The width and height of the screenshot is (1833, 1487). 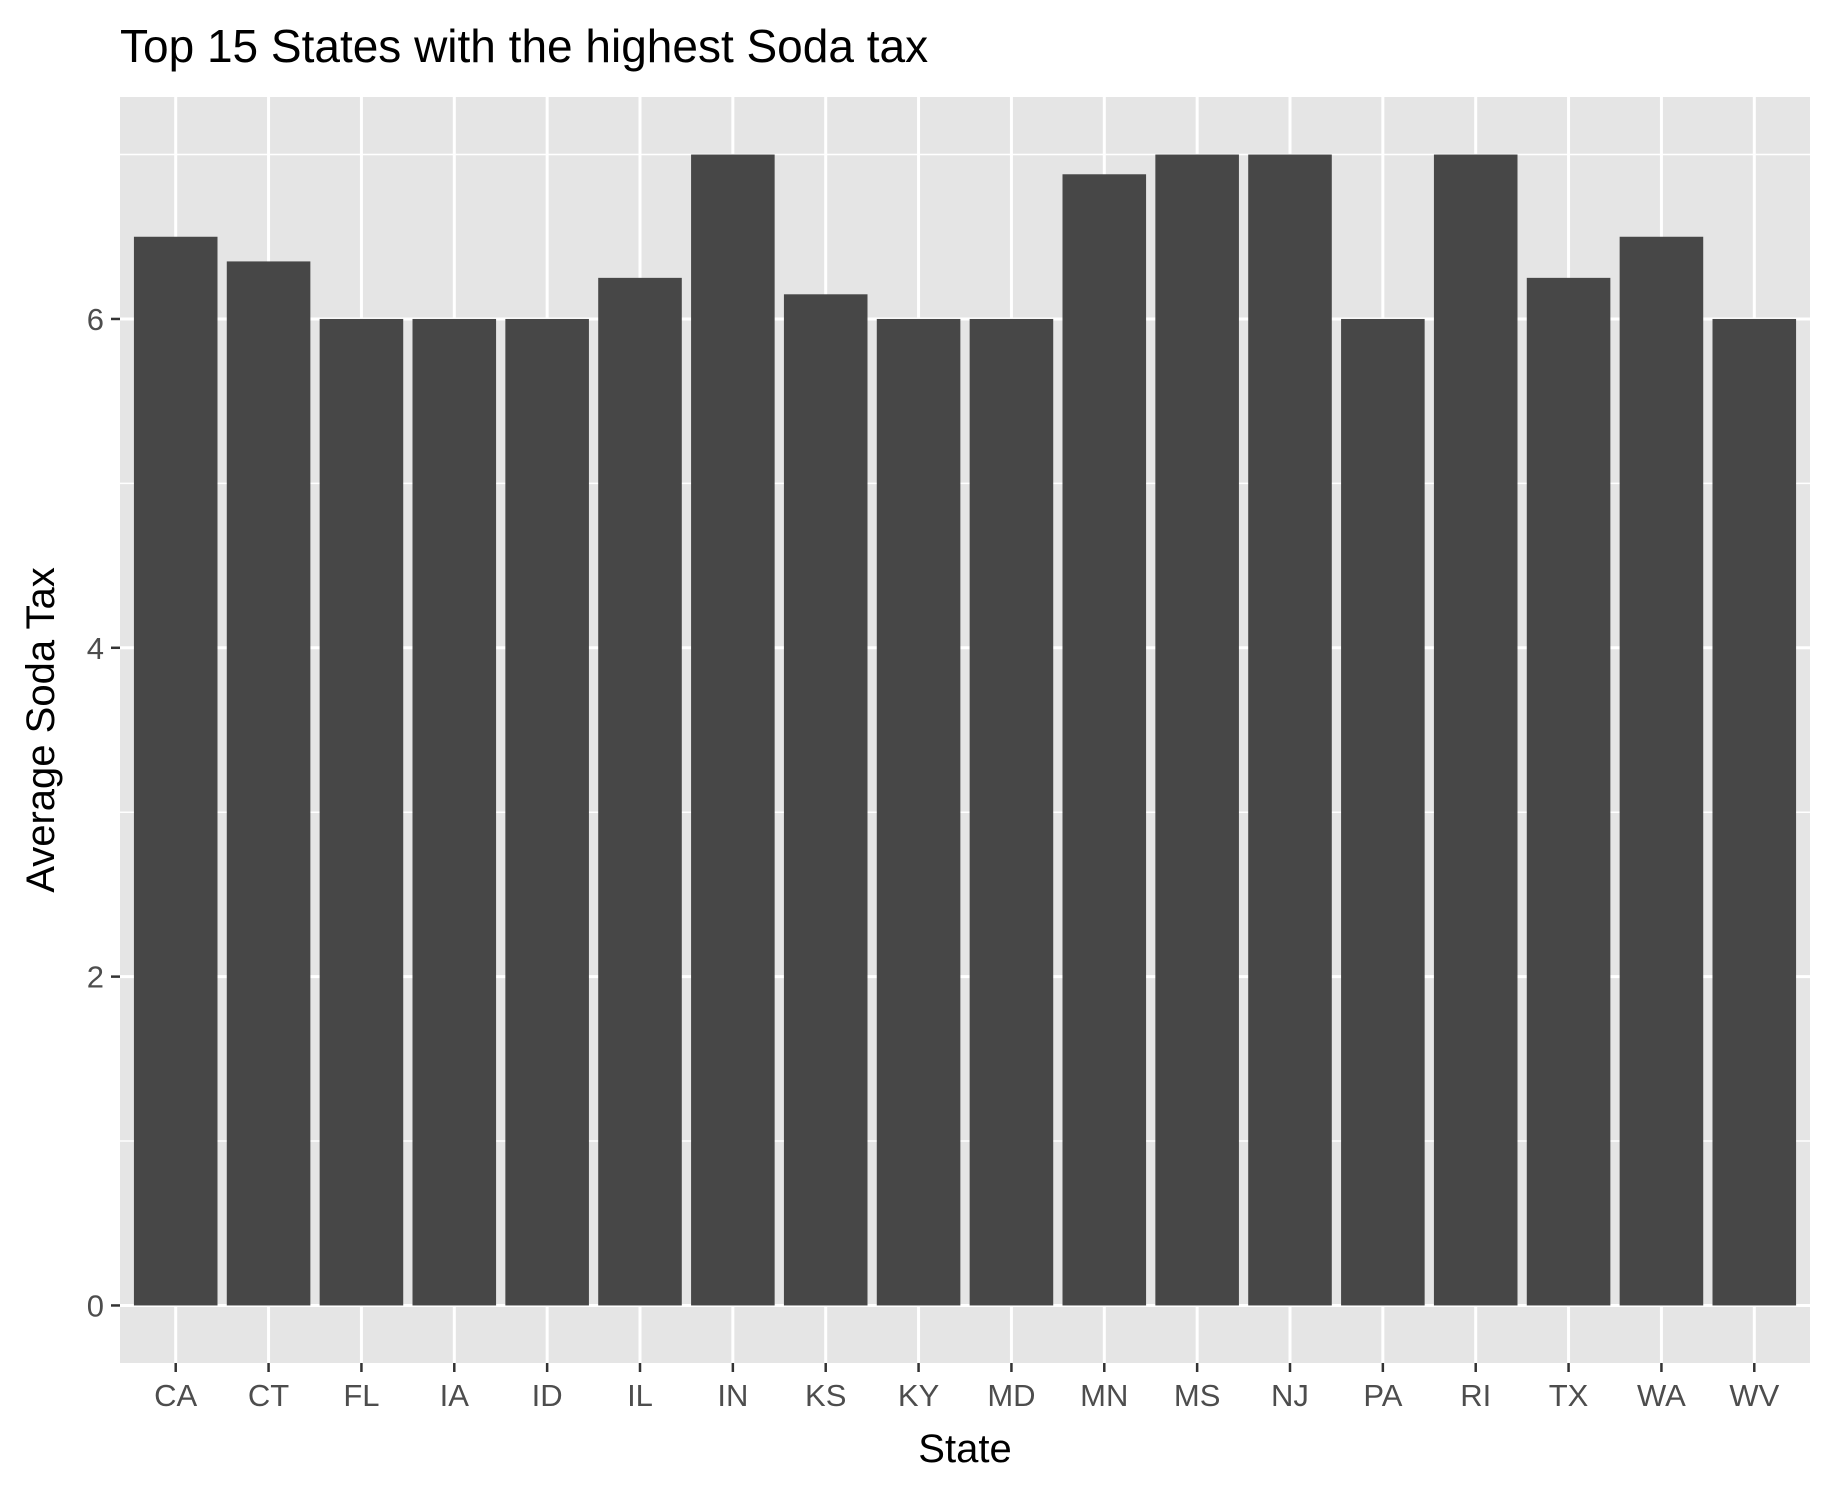 I want to click on bar-nj, so click(x=1290, y=730).